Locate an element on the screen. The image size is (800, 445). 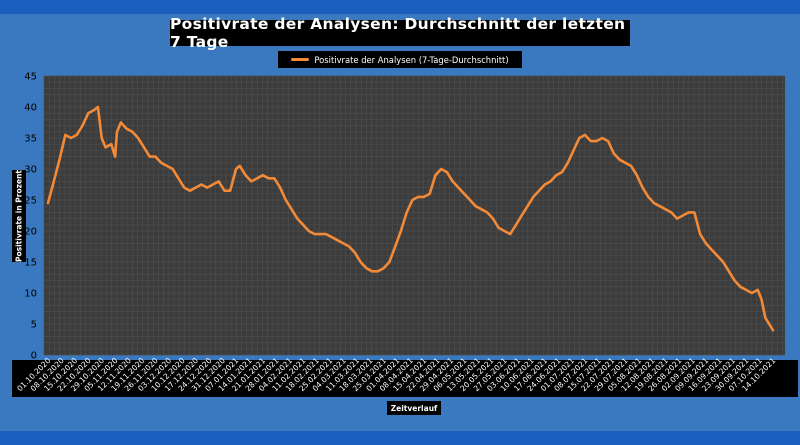
y-tick-label: 40 is located at coordinates (30, 108).